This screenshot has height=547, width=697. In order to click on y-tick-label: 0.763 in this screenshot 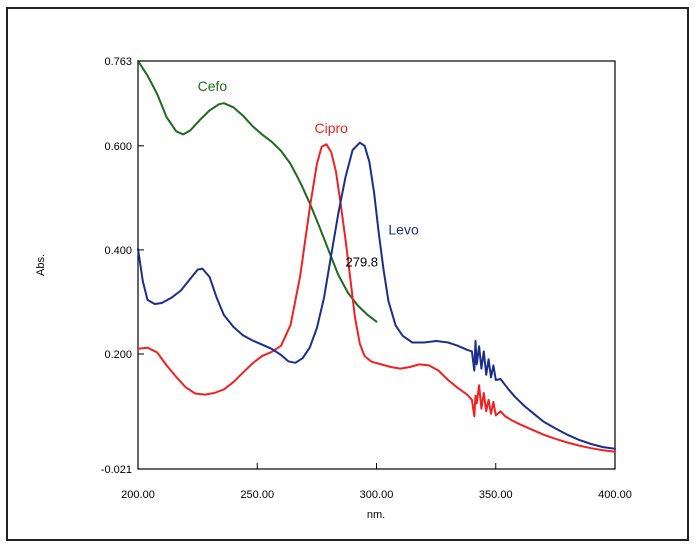, I will do `click(118, 62)`.